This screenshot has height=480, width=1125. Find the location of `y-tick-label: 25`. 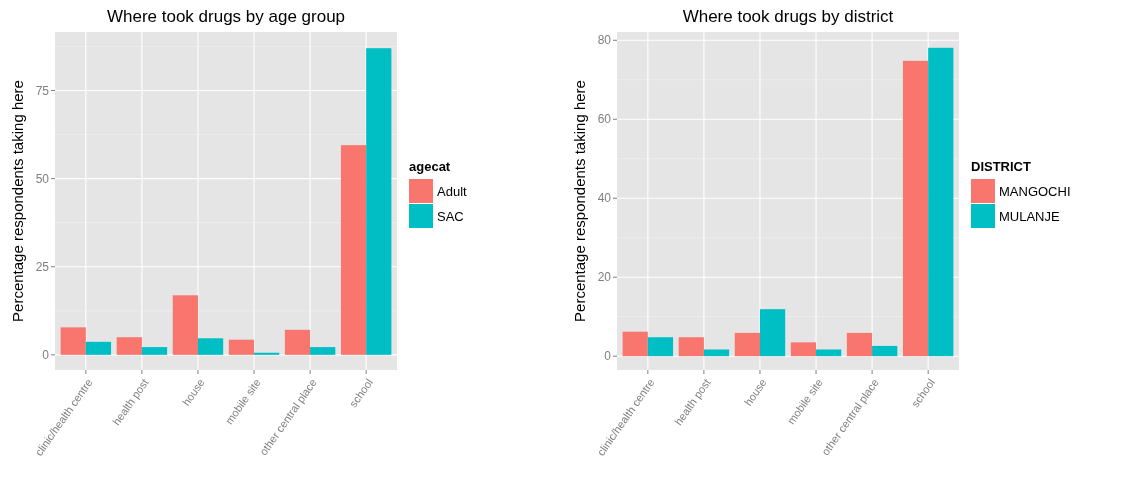

y-tick-label: 25 is located at coordinates (42, 266).